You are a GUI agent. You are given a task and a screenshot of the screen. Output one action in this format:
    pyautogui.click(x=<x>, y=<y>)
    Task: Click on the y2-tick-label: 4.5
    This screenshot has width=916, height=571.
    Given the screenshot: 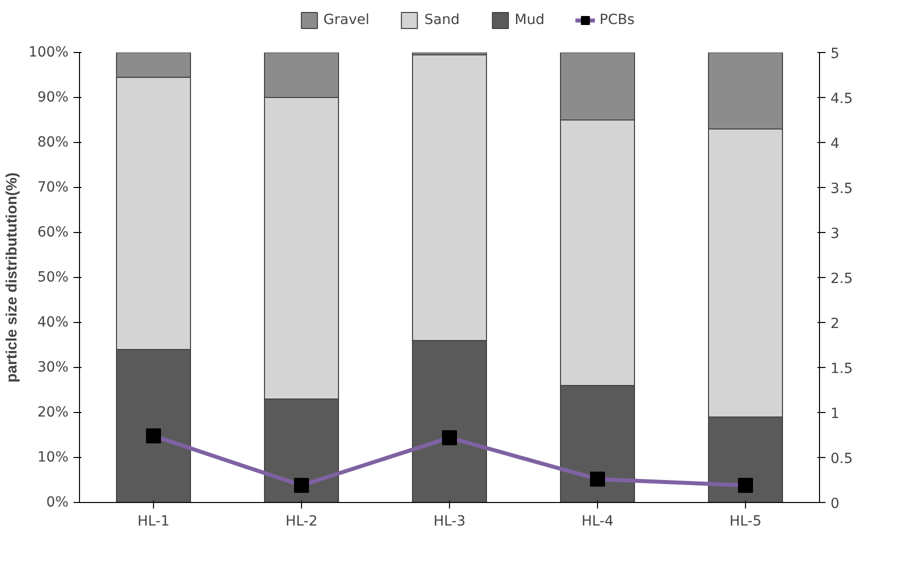 What is the action you would take?
    pyautogui.click(x=841, y=99)
    